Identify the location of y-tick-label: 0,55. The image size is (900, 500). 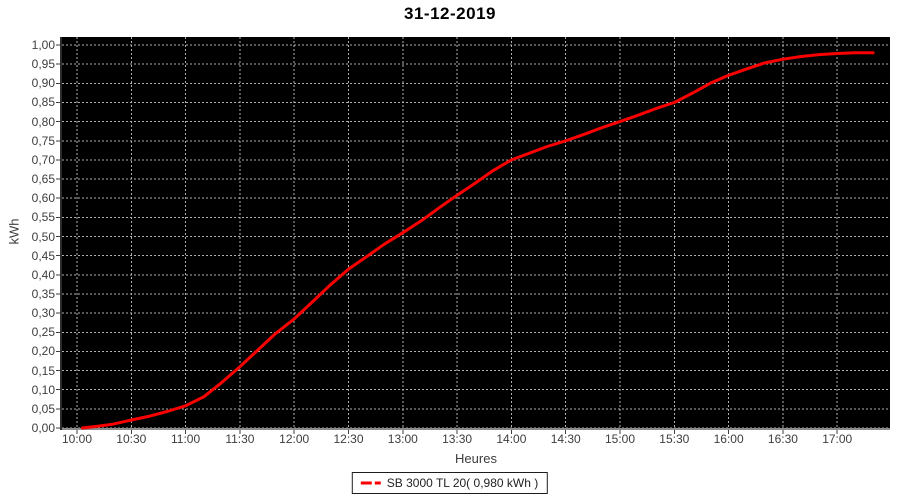
(43, 217).